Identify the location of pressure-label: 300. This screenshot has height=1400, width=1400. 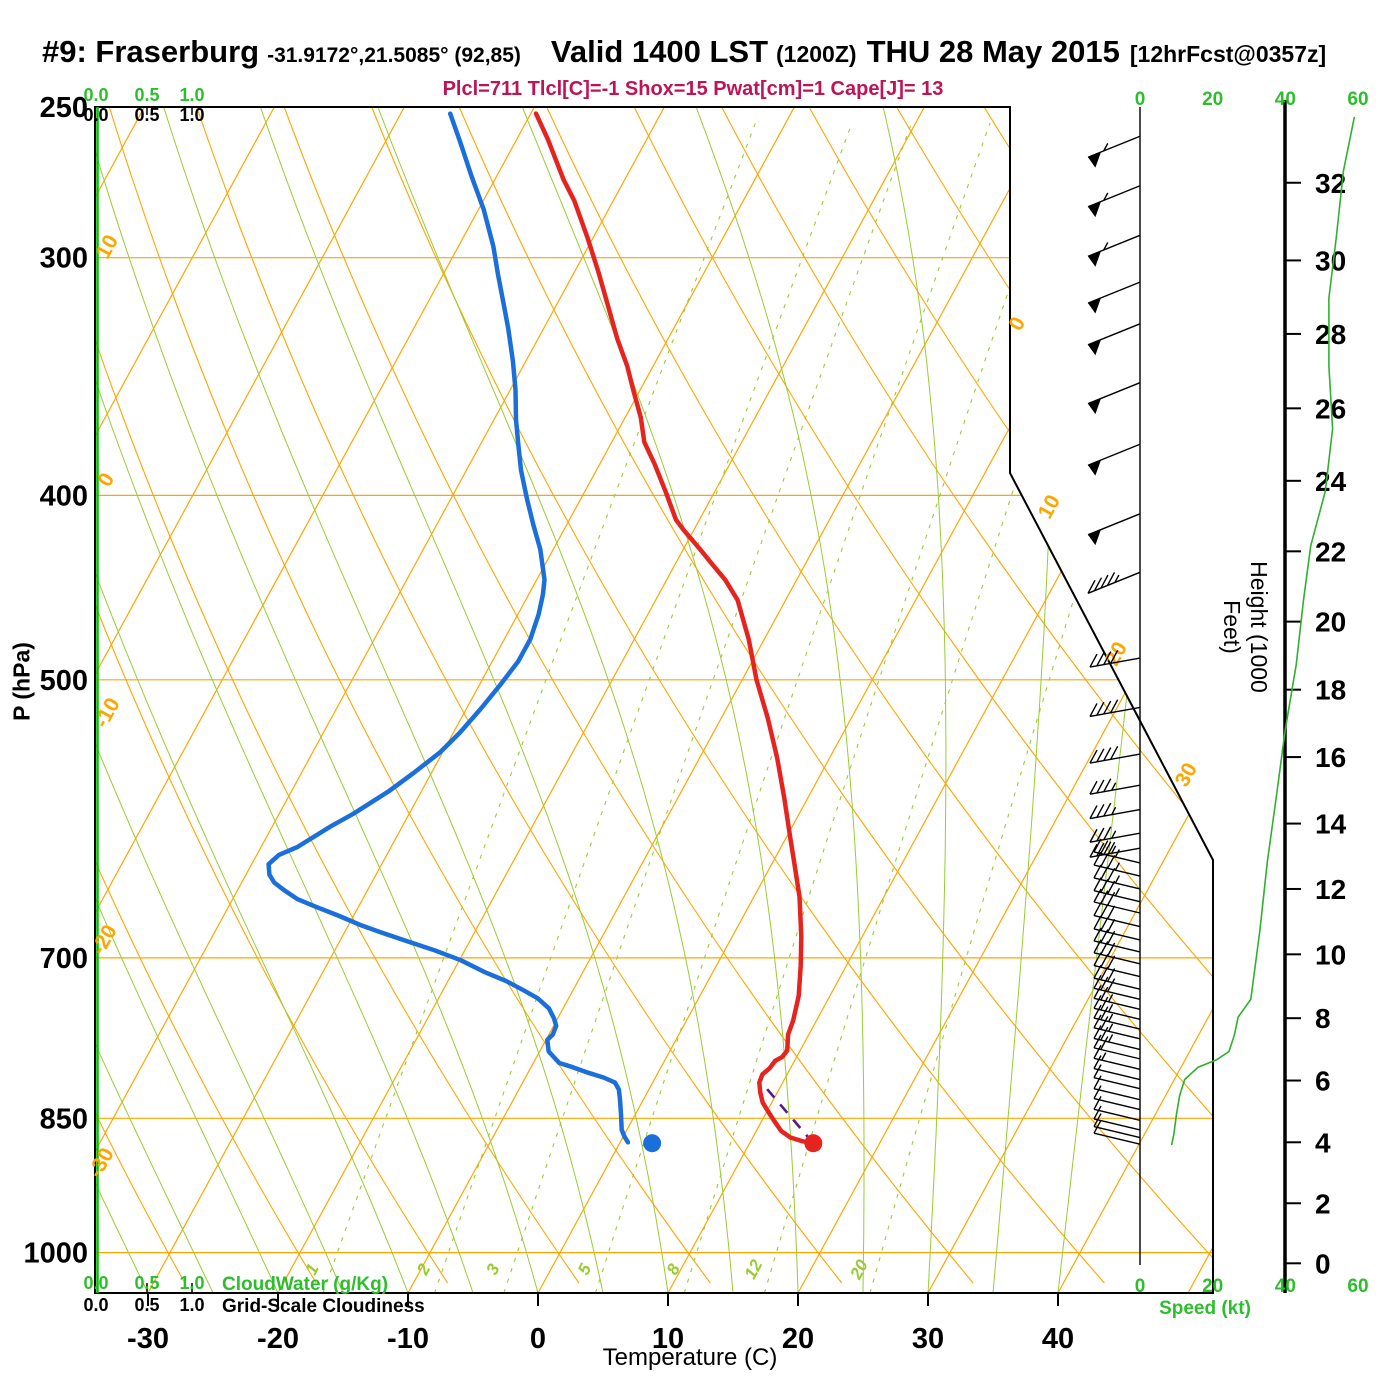
(64, 259).